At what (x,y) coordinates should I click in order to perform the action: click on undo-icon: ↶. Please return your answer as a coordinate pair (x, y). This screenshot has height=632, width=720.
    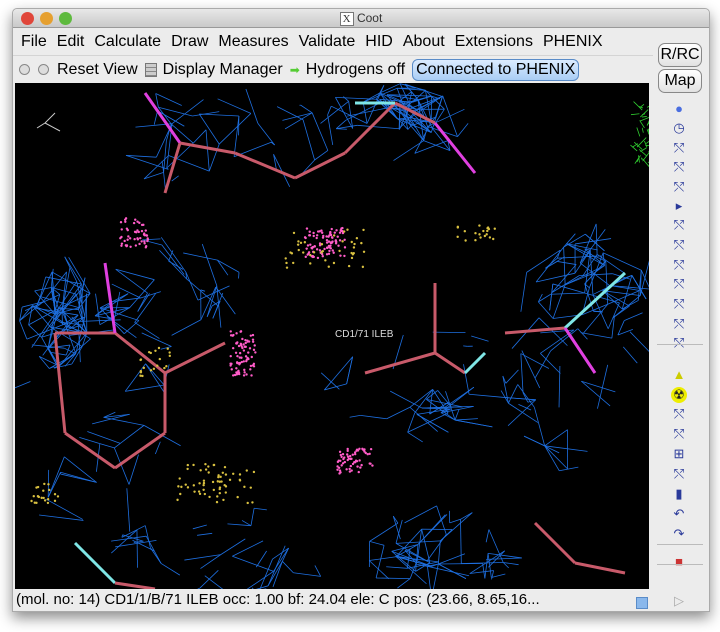
    Looking at the image, I should click on (679, 513).